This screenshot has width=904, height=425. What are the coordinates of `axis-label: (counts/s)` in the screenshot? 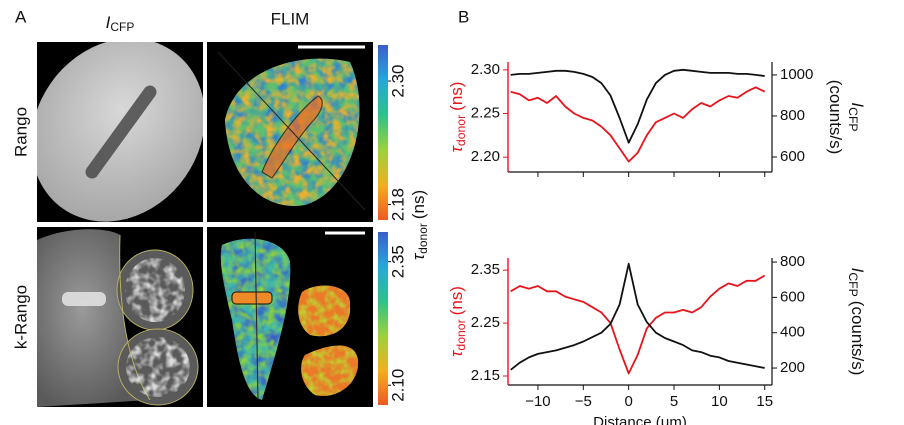 It's located at (835, 117).